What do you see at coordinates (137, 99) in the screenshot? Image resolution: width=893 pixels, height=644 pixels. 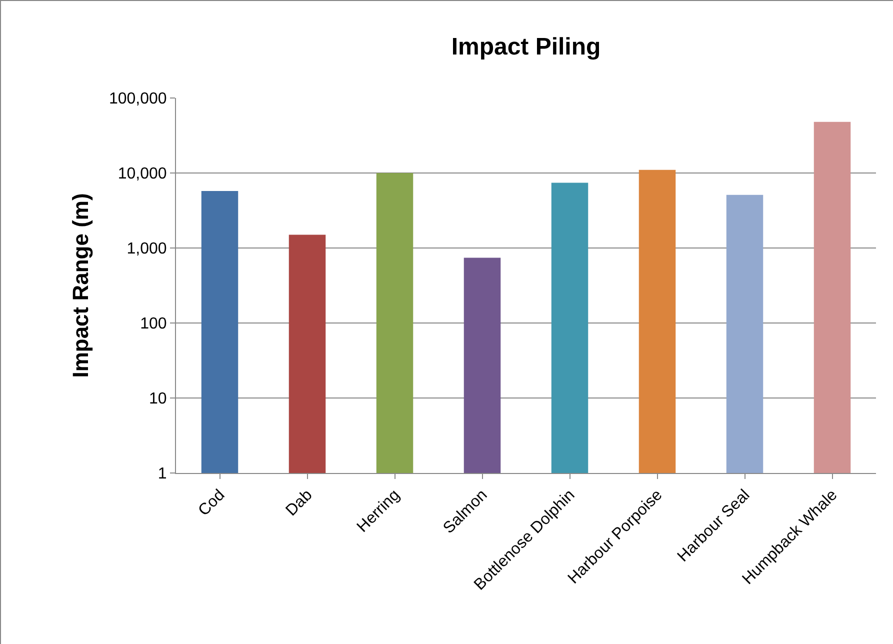 I see `y-tick-label: 100,000` at bounding box center [137, 99].